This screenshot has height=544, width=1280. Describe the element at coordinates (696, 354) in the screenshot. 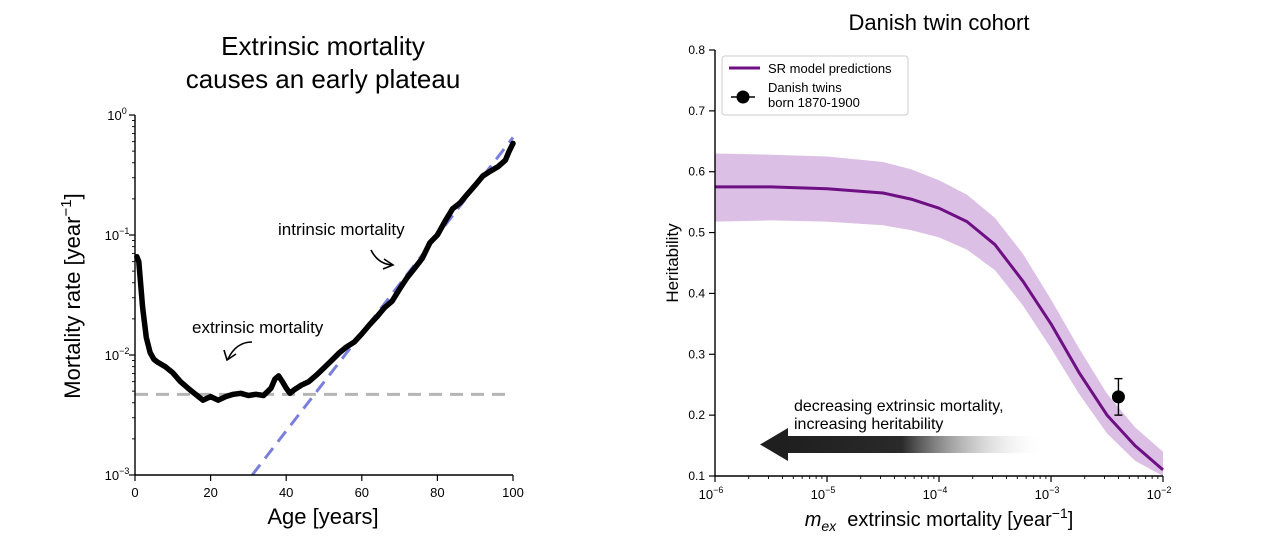

I see `right-y-tick-label: 0.3` at that location.